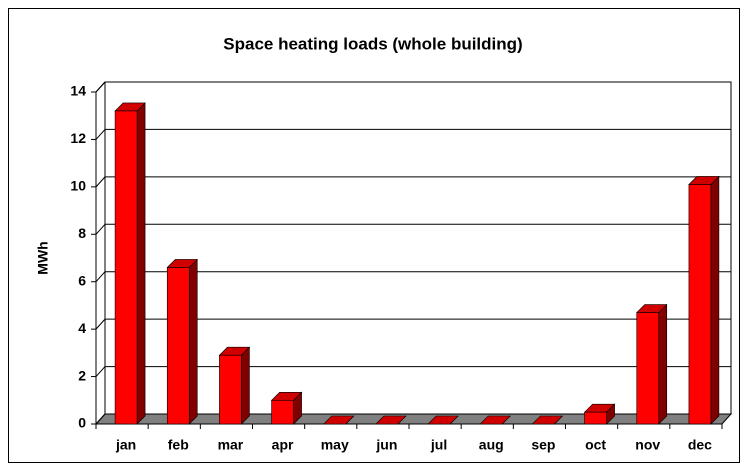 This screenshot has width=747, height=472. Describe the element at coordinates (78, 186) in the screenshot. I see `y-tick-label: 10` at that location.